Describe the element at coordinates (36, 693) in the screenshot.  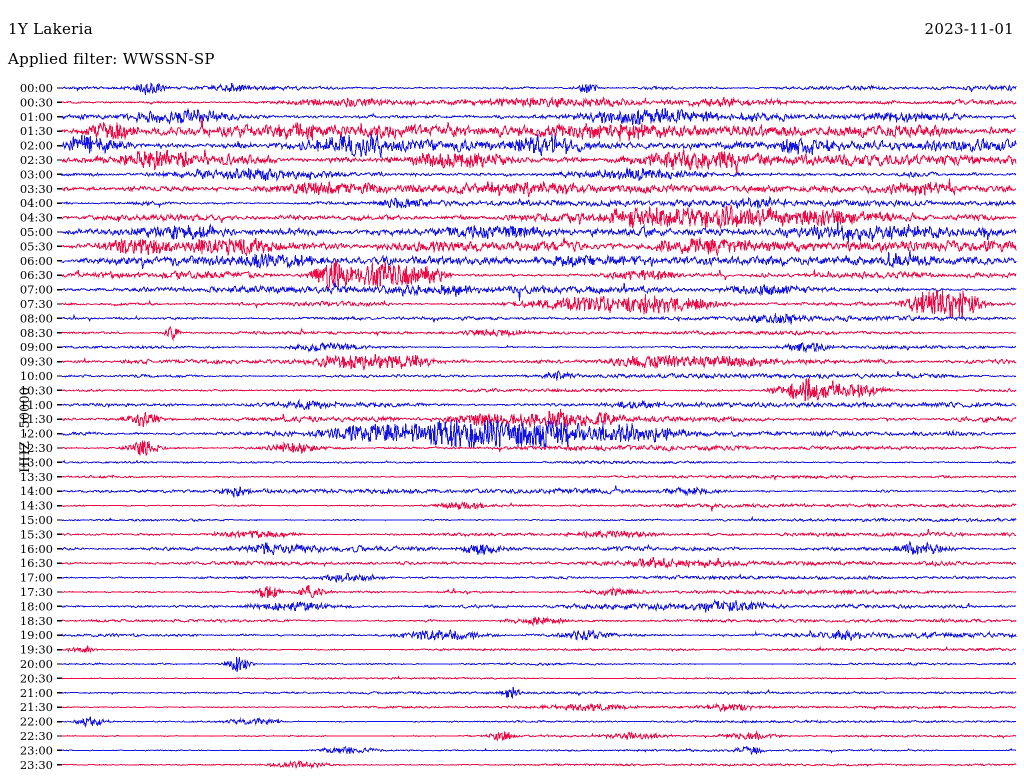
I see `time-tick-label: 21:00` at that location.